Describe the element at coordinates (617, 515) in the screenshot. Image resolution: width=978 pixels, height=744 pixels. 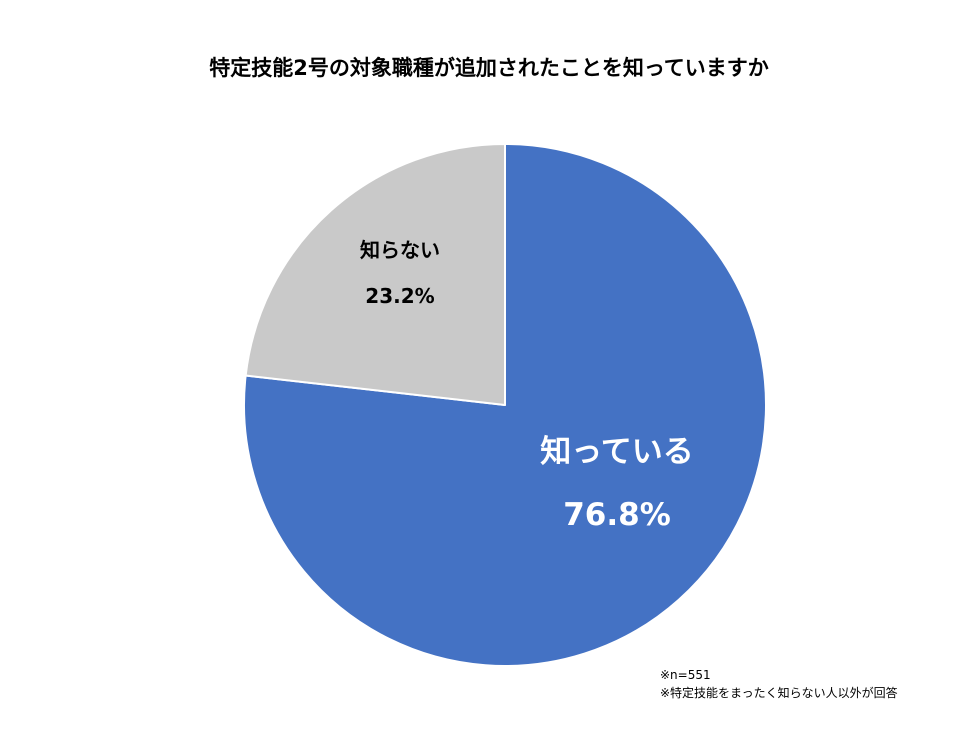
I see `slice-value-label-1: 76.8%` at that location.